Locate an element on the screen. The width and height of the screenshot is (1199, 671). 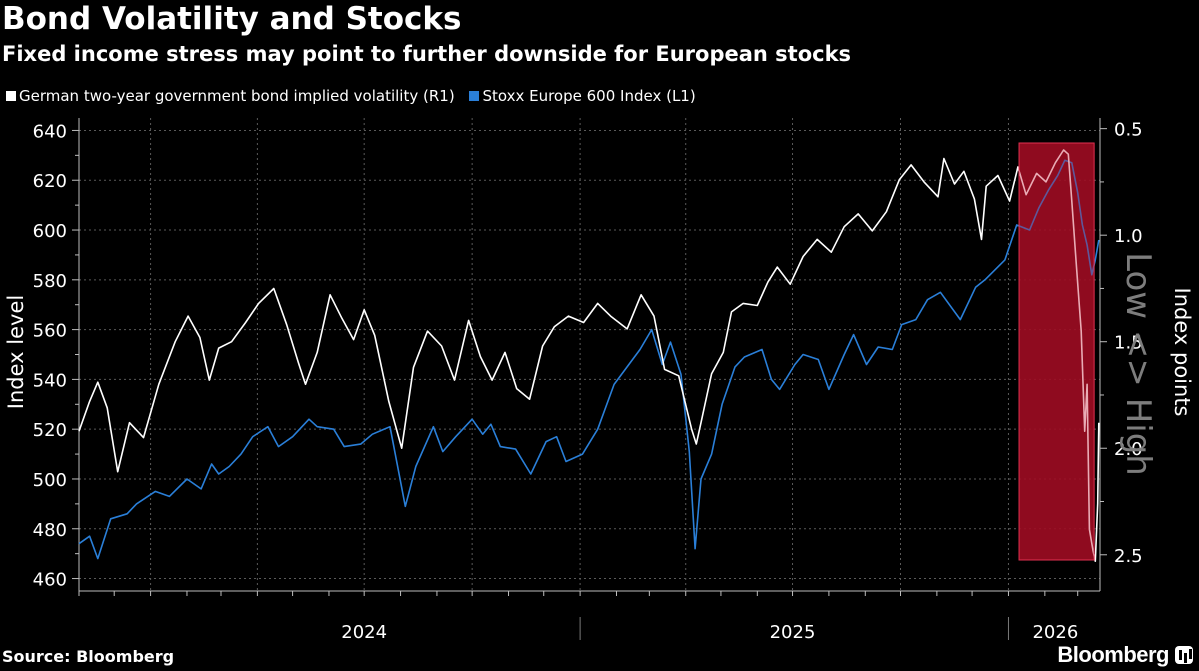
right-tick-label: 1.5 is located at coordinates (1128, 343).